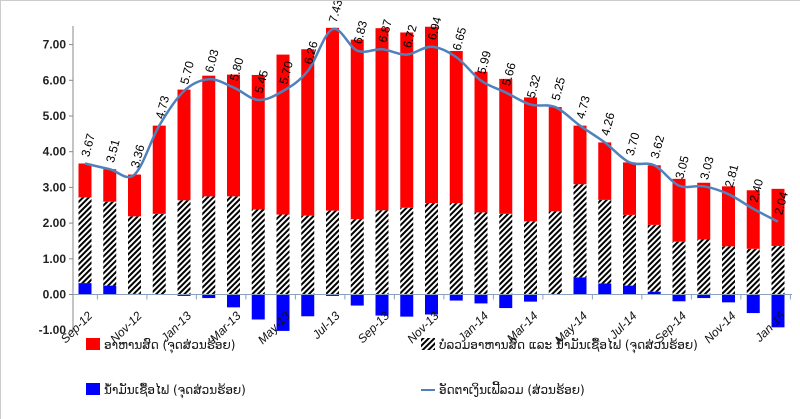  What do you see at coordinates (608, 124) in the screenshot?
I see `data-label: 4.26` at bounding box center [608, 124].